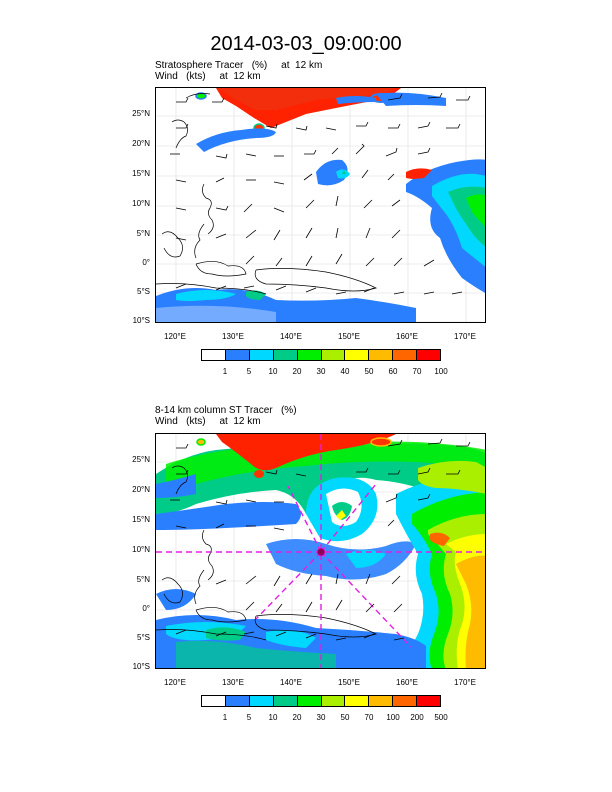 This screenshot has height=792, width=612. What do you see at coordinates (146, 262) in the screenshot?
I see `panel1-lat-label: 0°` at bounding box center [146, 262].